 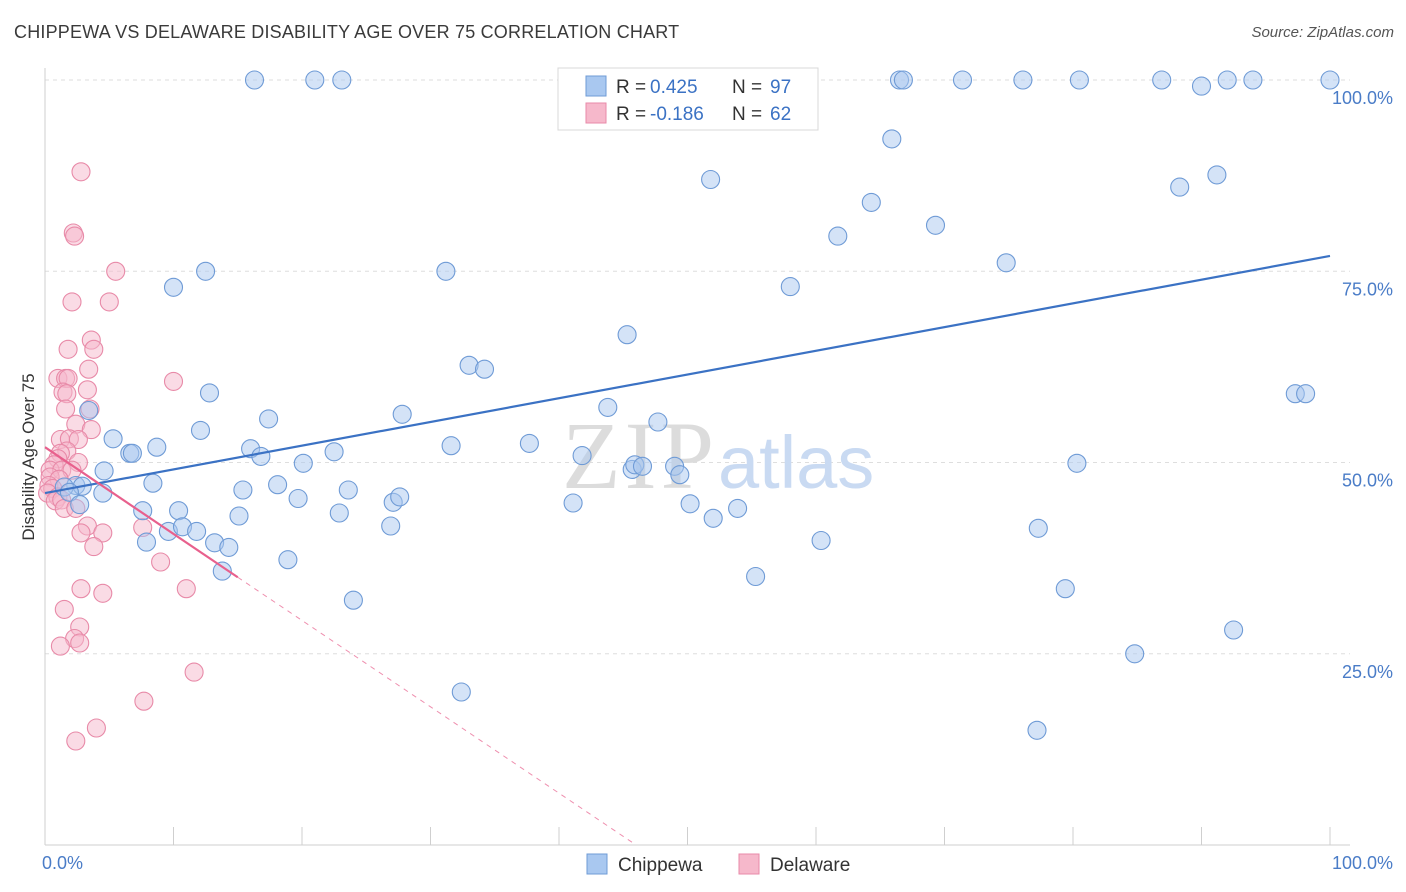 What do you see at coordinates (1367, 289) in the screenshot?
I see `y-tick-label-75: 75.0%` at bounding box center [1367, 289].